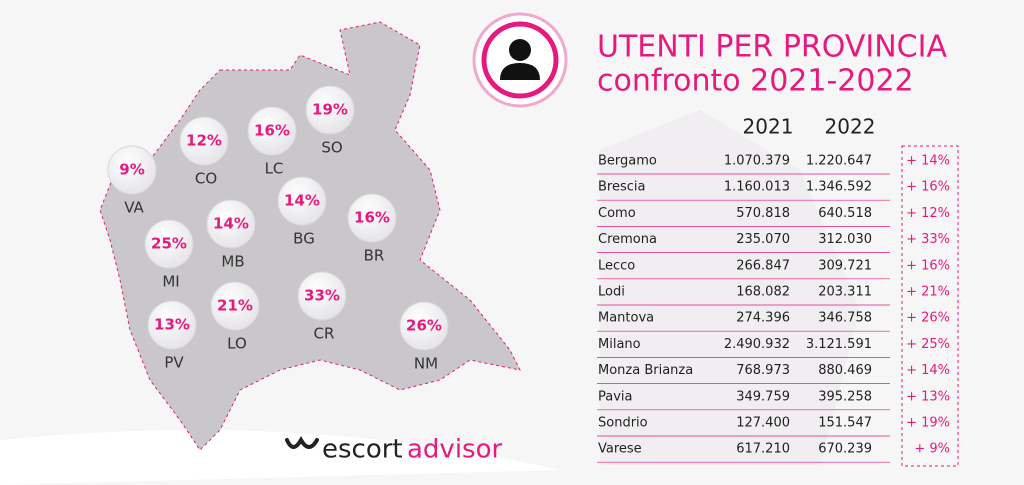 The height and width of the screenshot is (485, 1024). What do you see at coordinates (850, 127) in the screenshot?
I see `column-header: 2022` at bounding box center [850, 127].